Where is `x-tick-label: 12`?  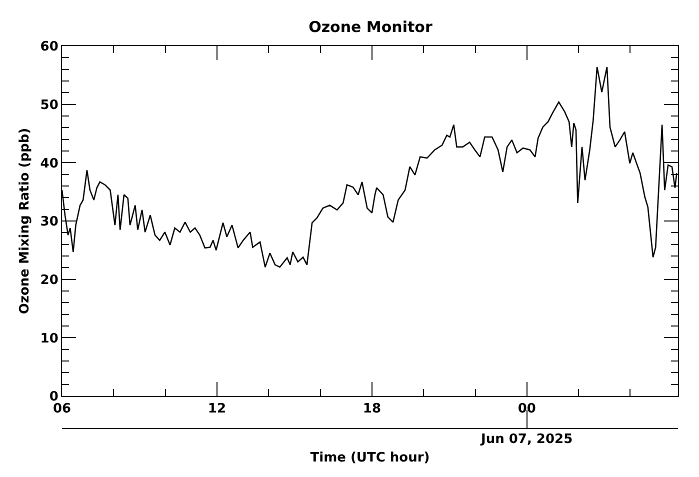 x-tick-label: 12 is located at coordinates (217, 409).